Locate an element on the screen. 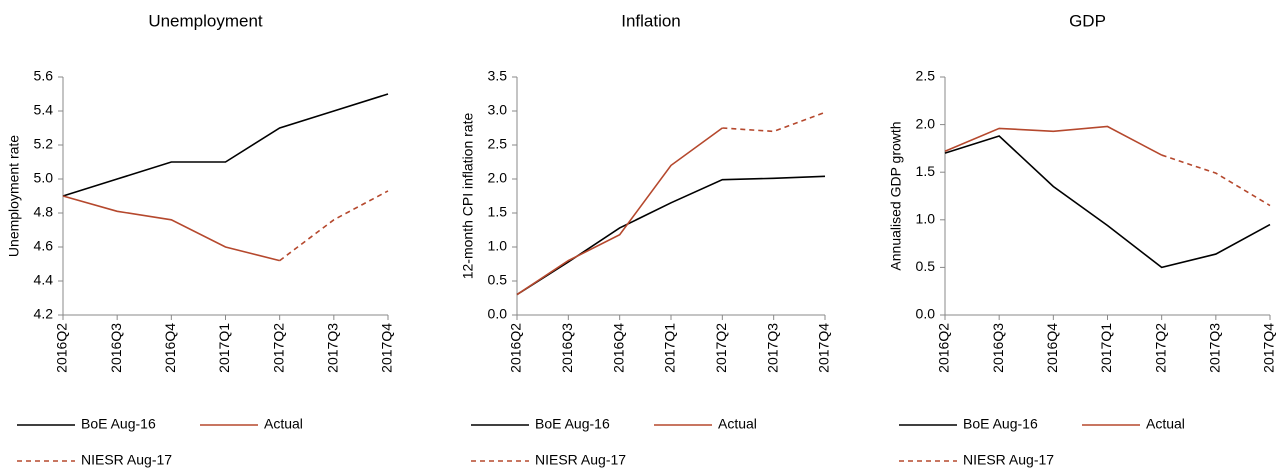 The width and height of the screenshot is (1280, 472). y-axis-label: Annualised GDP growth is located at coordinates (896, 195).